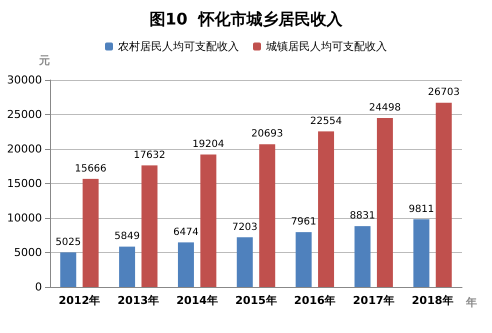 The width and height of the screenshot is (492, 333). Describe the element at coordinates (150, 155) in the screenshot. I see `data-label: 17632` at that location.